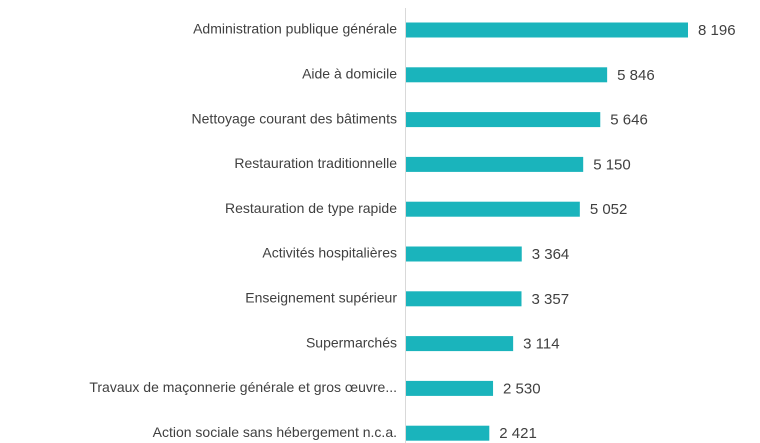 This screenshot has height=443, width=760. Describe the element at coordinates (311, 208) in the screenshot. I see `category-label: Restauration de type rapide` at that location.